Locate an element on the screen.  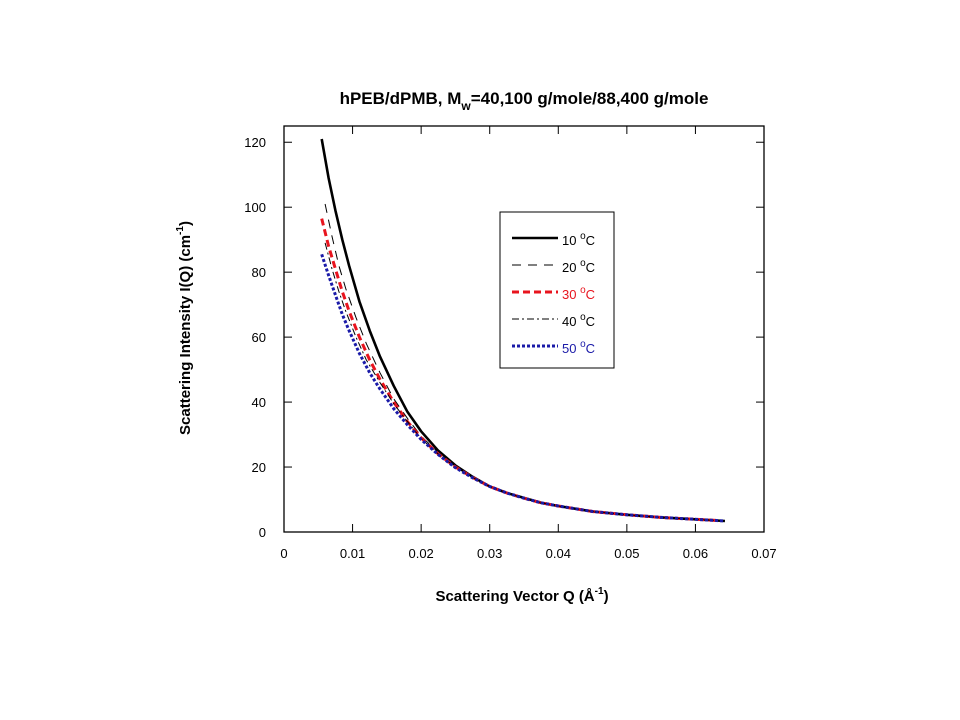
y-tick-label: 80 is located at coordinates (259, 272).